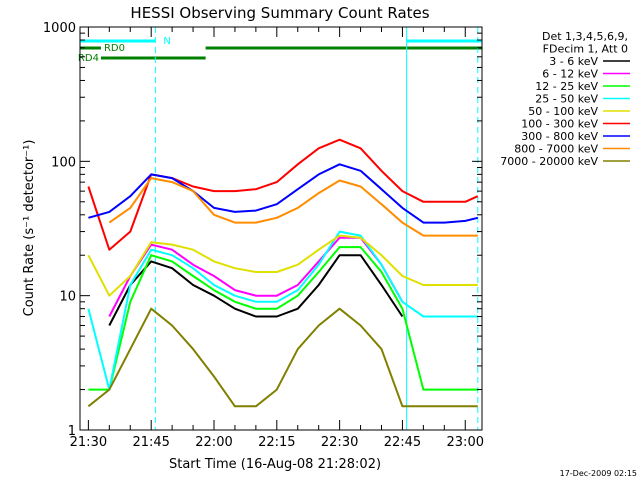 This screenshot has height=480, width=640. What do you see at coordinates (570, 74) in the screenshot?
I see `legend-label-1: 6 - 12 keV` at bounding box center [570, 74].